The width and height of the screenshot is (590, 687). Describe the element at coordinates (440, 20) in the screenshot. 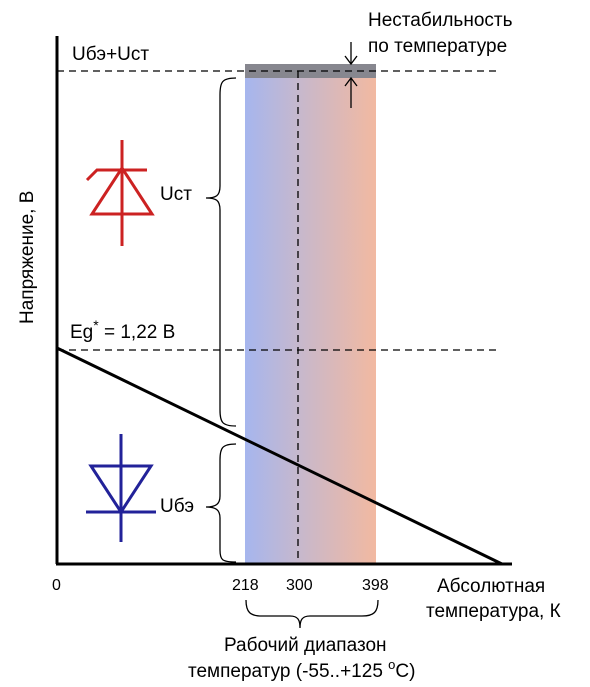

I see `instability-label-line1: Нестабильность` at that location.